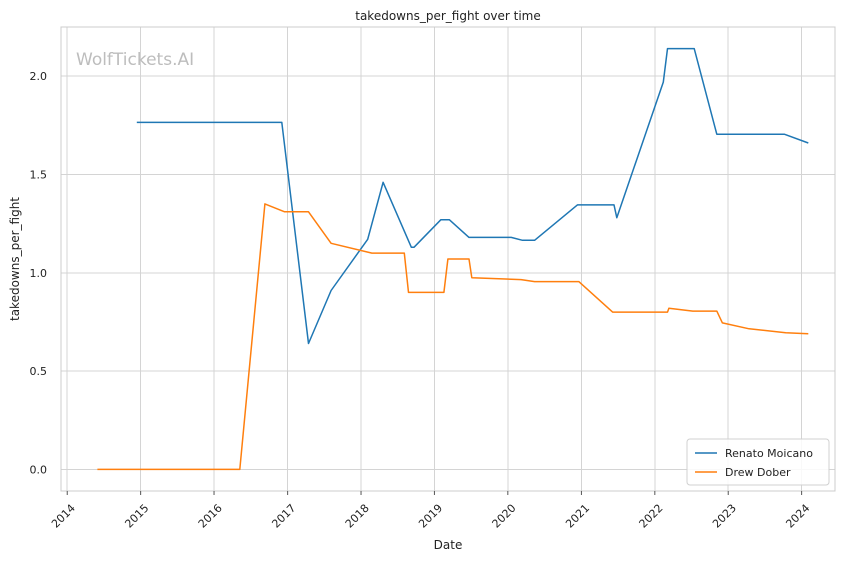  I want to click on x-tick-label: 2014, so click(63, 516).